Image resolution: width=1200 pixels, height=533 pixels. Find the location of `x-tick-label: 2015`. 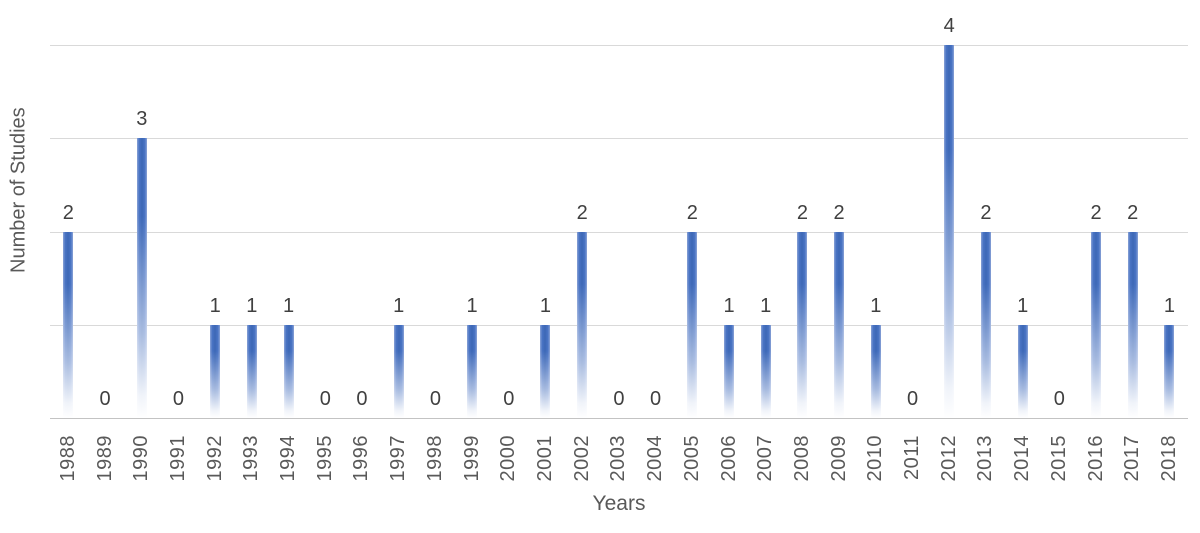

x-tick-label: 2015 is located at coordinates (1058, 458).